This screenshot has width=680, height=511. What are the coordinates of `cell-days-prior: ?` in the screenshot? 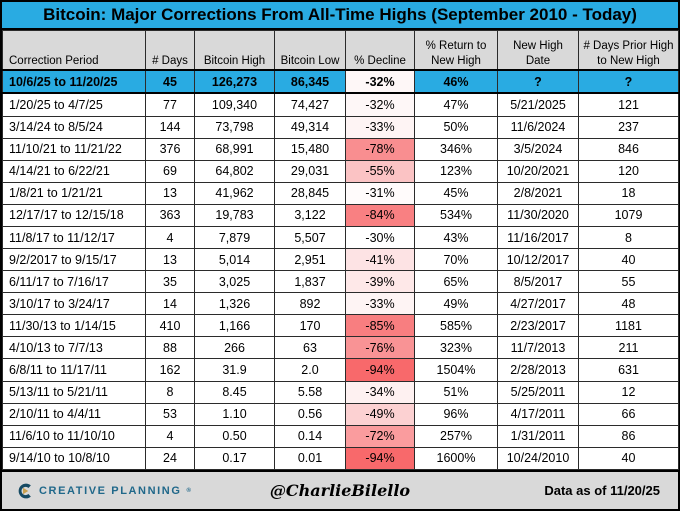 It's located at (628, 81).